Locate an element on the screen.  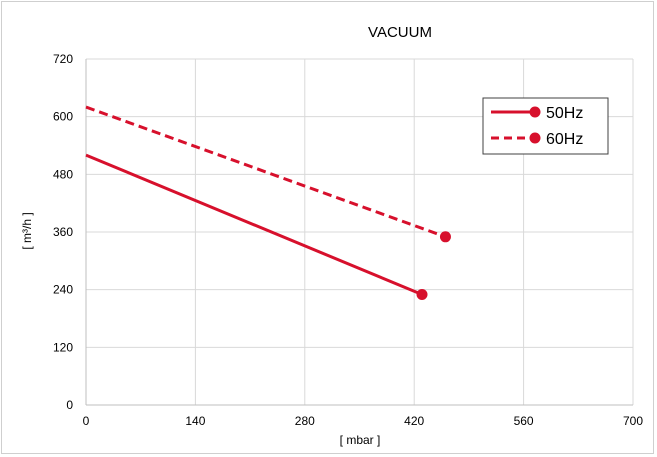
x-tick-label: 280 is located at coordinates (305, 421).